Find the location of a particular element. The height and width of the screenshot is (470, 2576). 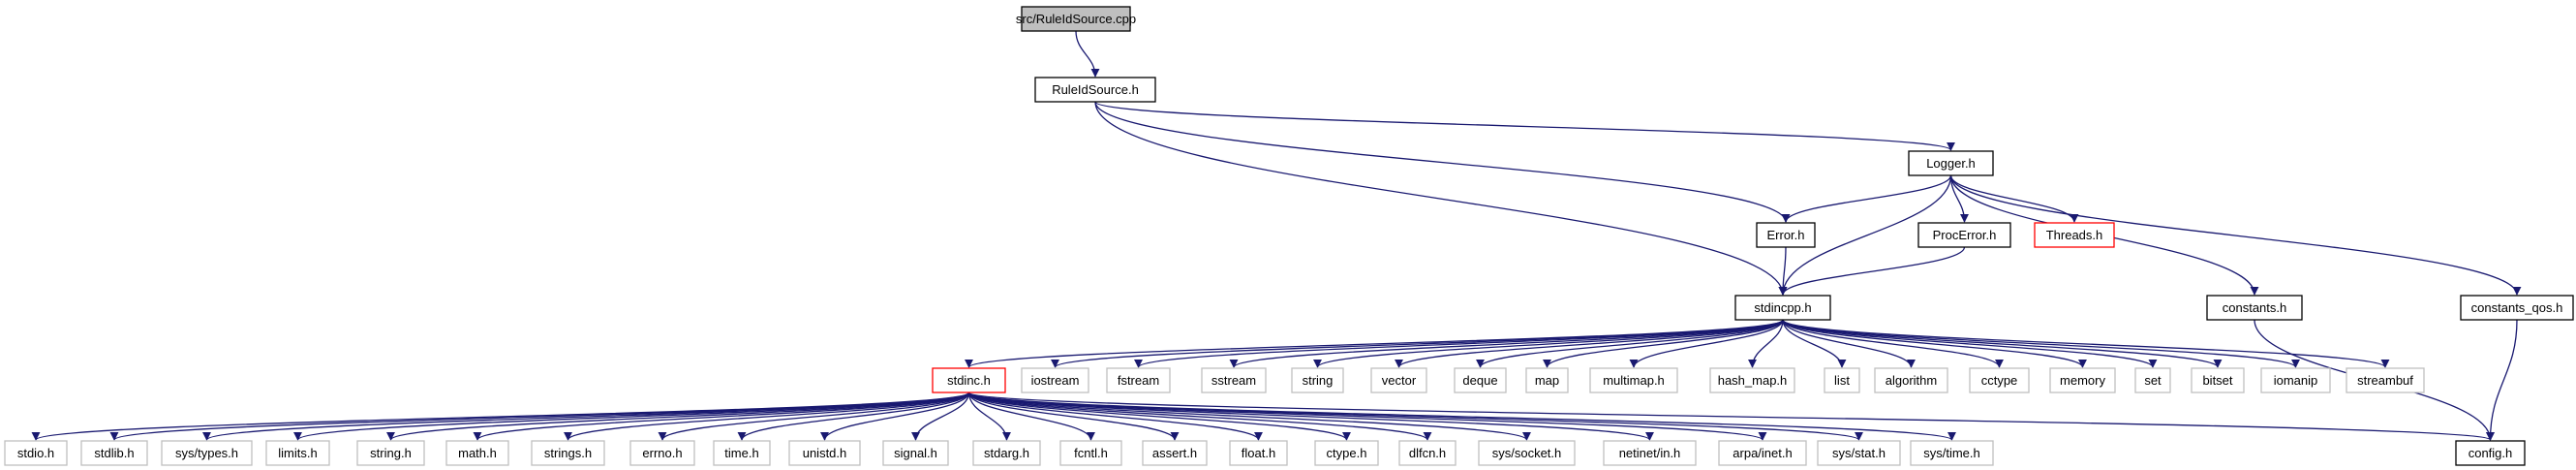

node-box-error is located at coordinates (1786, 235).